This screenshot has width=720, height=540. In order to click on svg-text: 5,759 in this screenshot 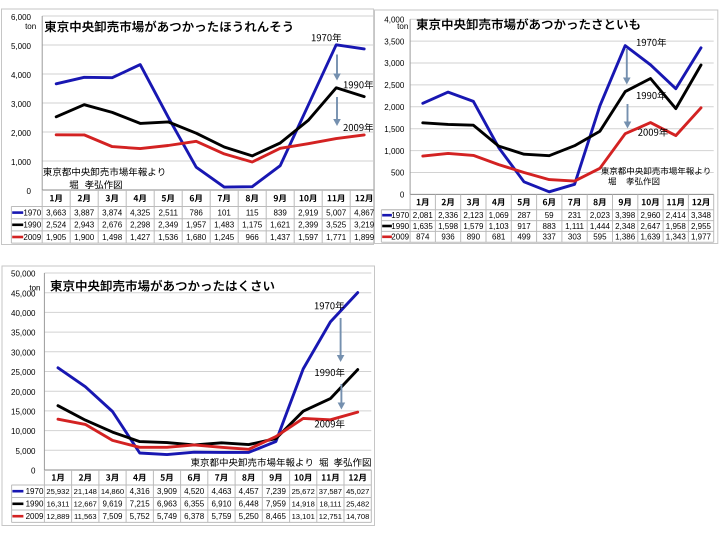, I will do `click(221, 516)`.